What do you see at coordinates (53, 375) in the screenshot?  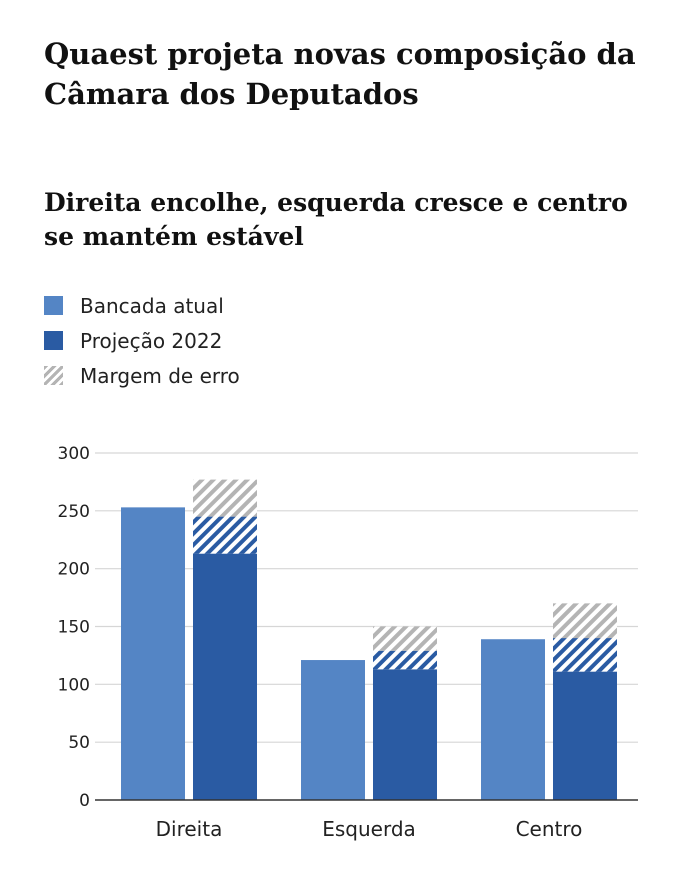 I see `legend-swatch-margin` at bounding box center [53, 375].